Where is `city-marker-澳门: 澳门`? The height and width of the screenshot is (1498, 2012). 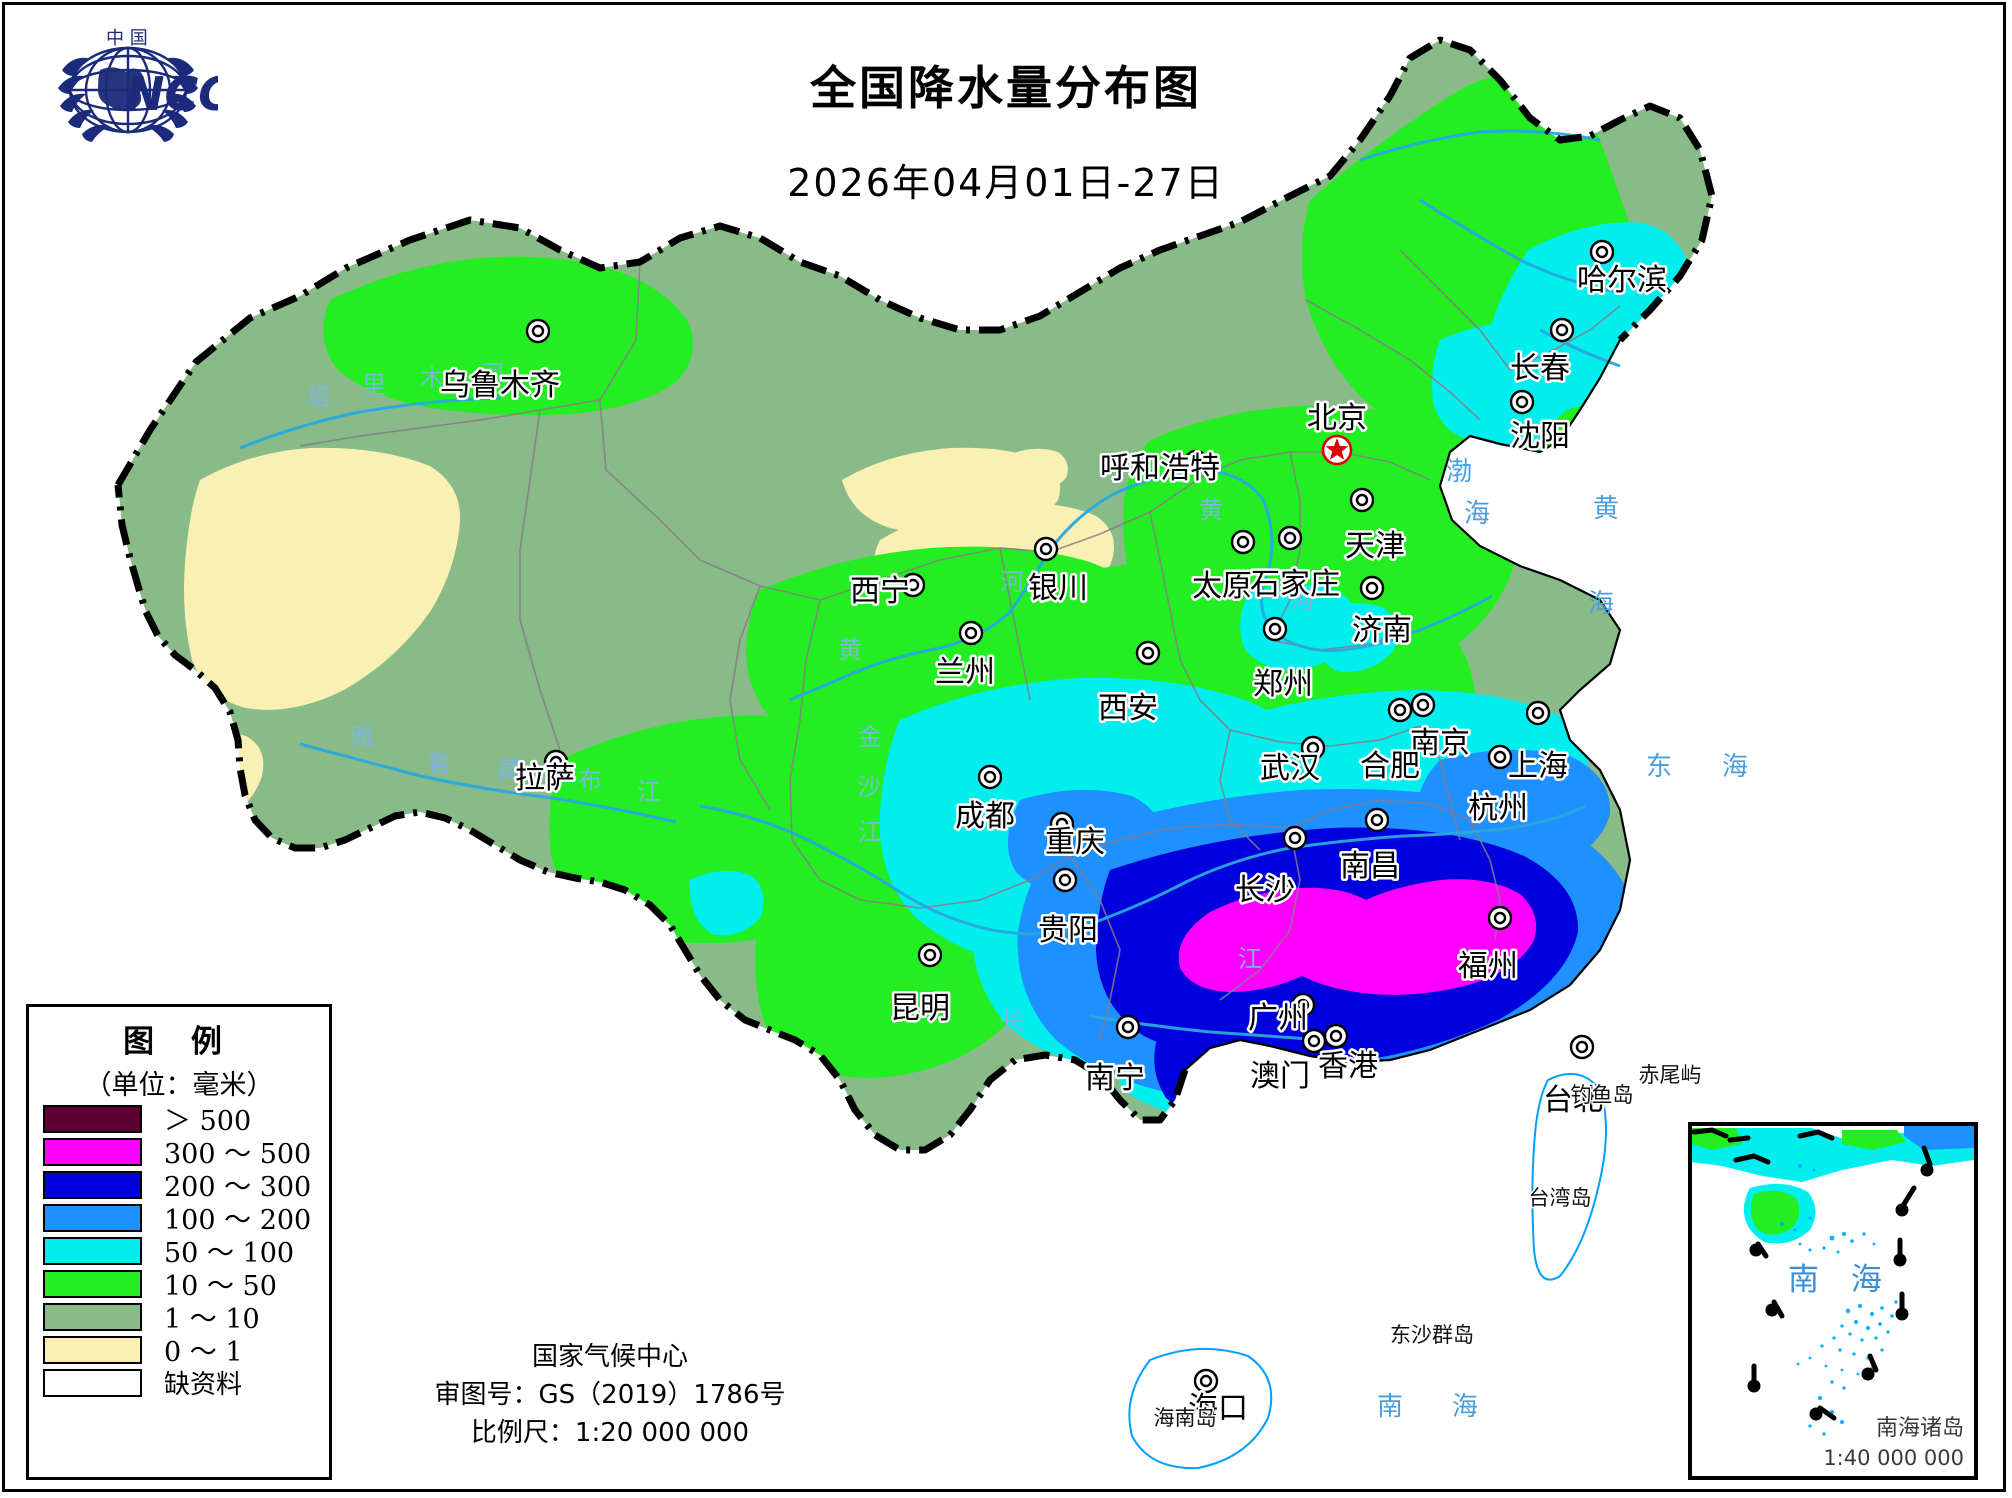 city-marker-澳门: 澳门 is located at coordinates (1287, 1062).